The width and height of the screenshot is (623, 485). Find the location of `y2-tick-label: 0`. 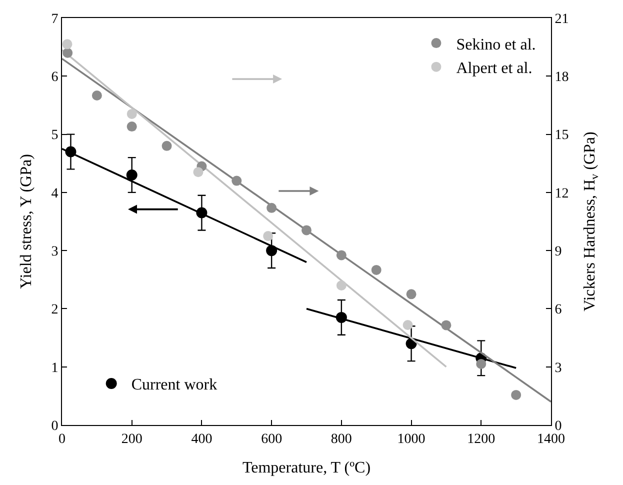

y2-tick-label: 0 is located at coordinates (558, 426).